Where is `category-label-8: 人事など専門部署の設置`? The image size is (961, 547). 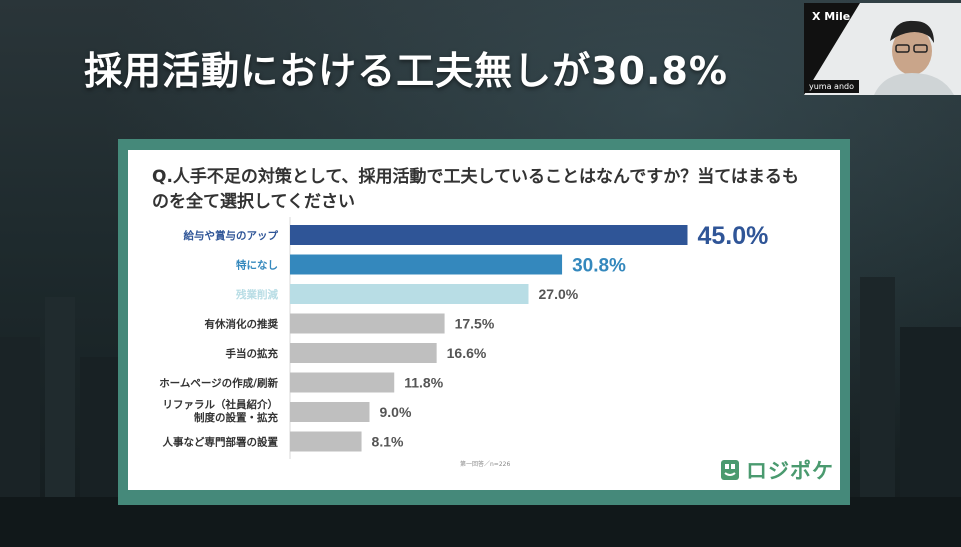 category-label-8: 人事など専門部署の設置 is located at coordinates (221, 442).